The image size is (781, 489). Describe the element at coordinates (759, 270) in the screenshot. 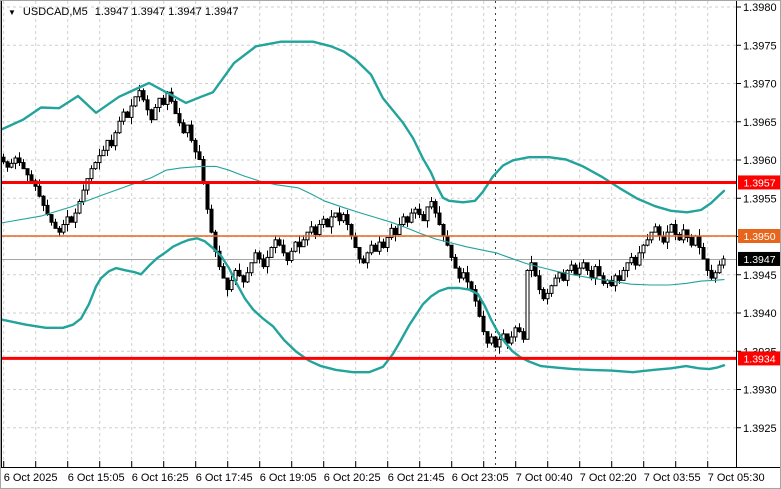

I see `price-badges: 1.3957 1.3950 1.3934 1.3947` at that location.